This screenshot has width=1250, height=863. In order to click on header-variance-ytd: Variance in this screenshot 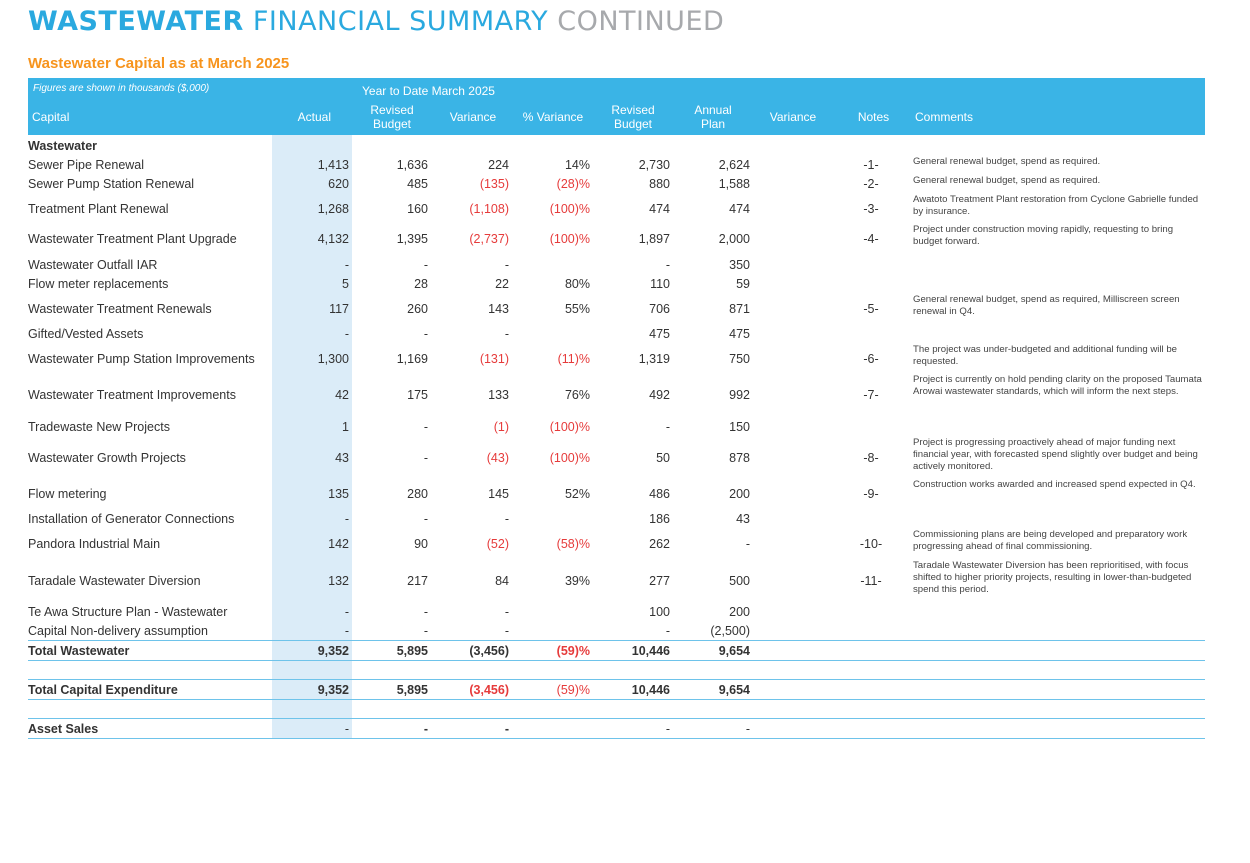, I will do `click(473, 117)`.